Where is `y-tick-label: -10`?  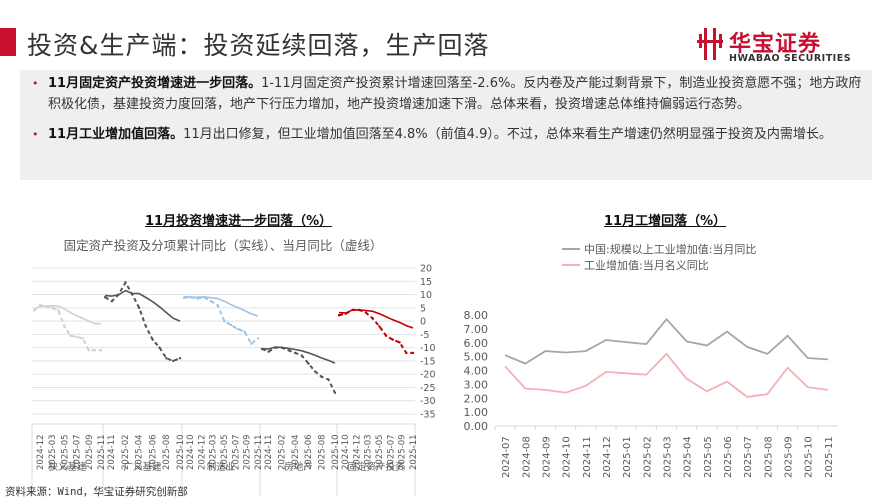 y-tick-label: -10 is located at coordinates (428, 348).